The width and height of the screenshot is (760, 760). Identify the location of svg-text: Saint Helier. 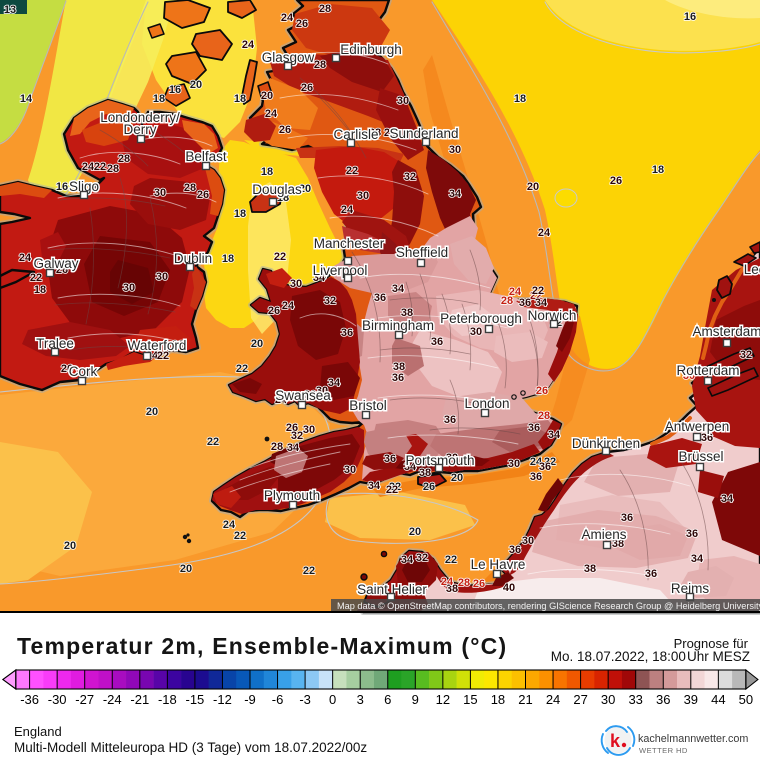
(392, 589).